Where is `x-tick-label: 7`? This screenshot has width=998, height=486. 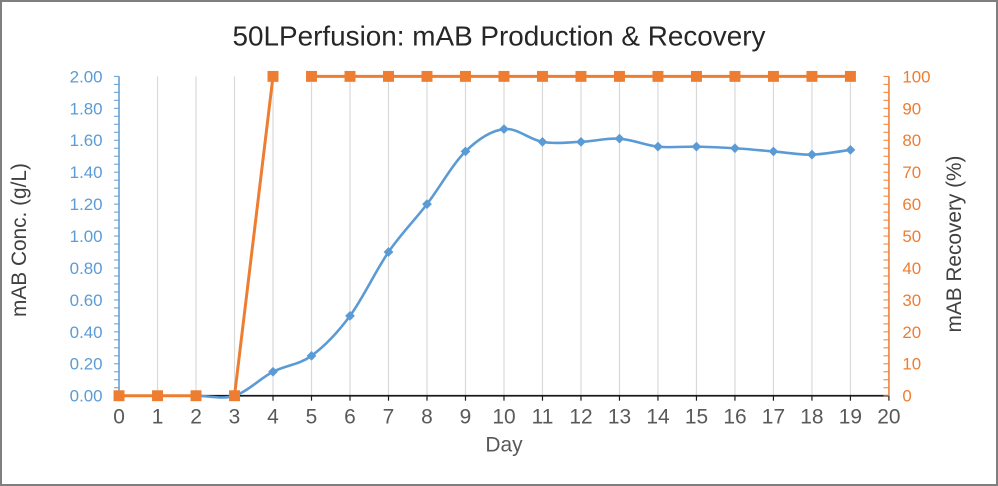
x-tick-label: 7 is located at coordinates (389, 417).